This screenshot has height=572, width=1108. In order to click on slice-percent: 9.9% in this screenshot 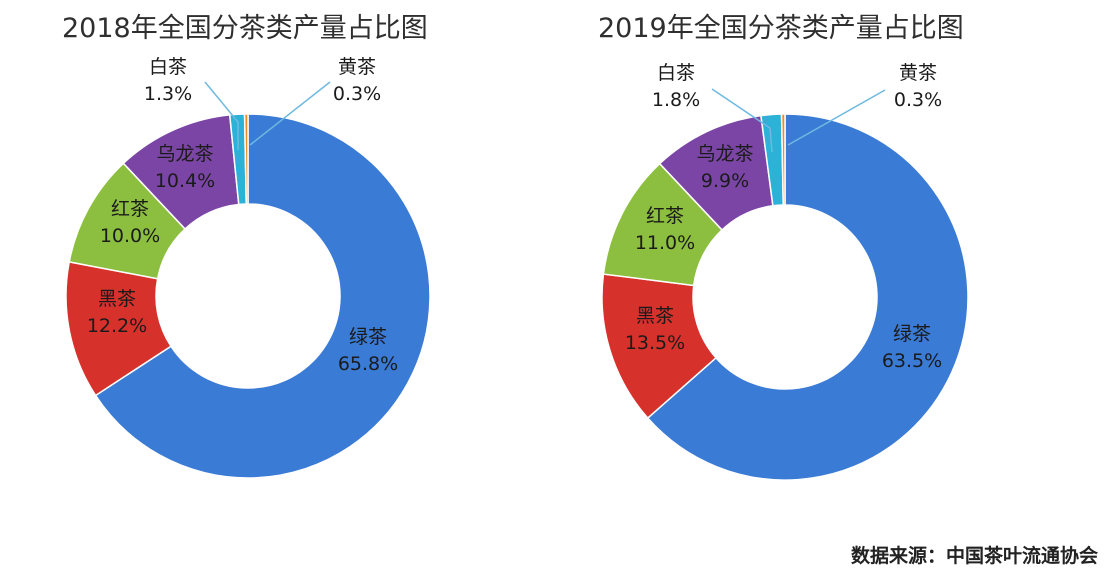, I will do `click(725, 181)`.